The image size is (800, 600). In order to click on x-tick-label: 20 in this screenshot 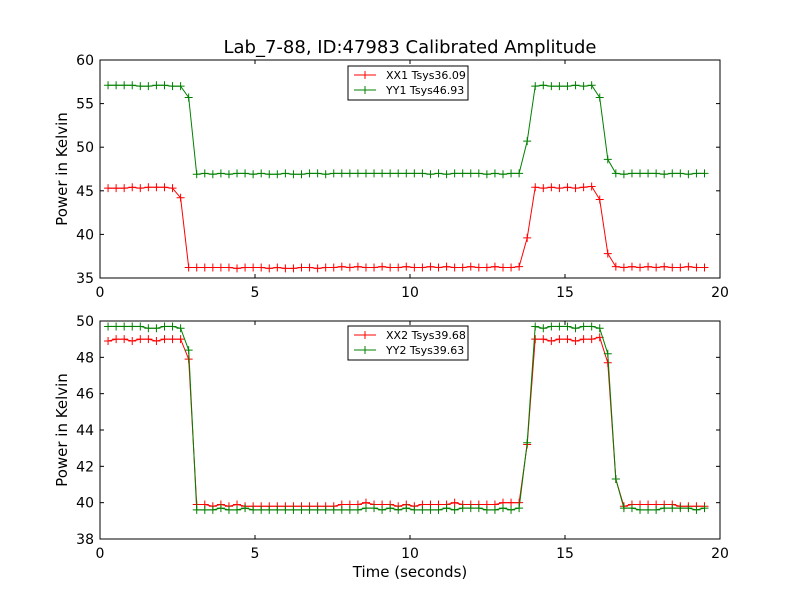, I will do `click(720, 554)`.